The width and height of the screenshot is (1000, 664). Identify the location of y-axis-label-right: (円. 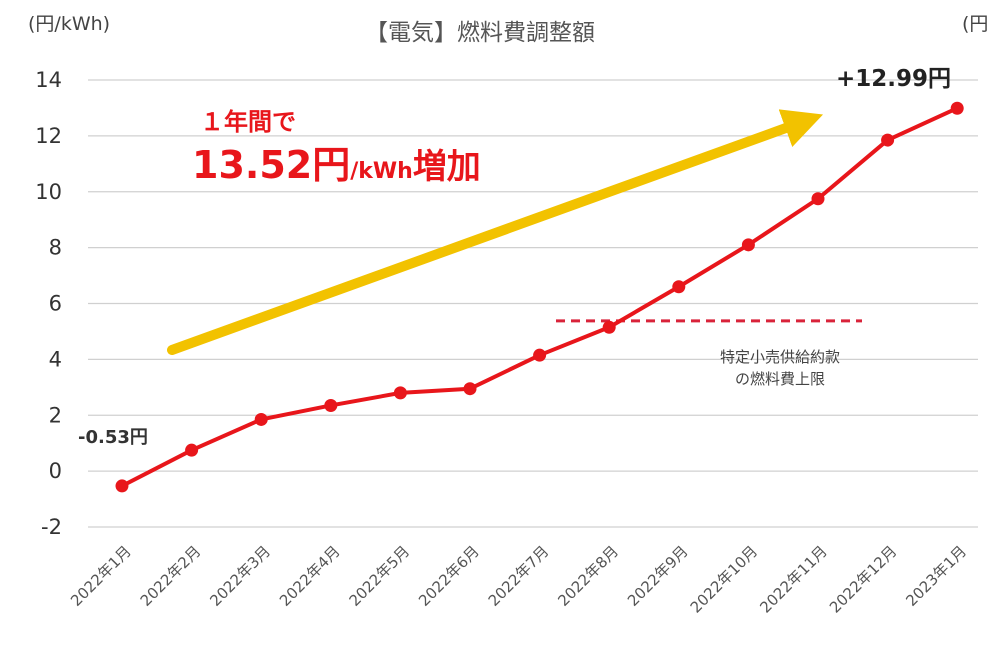
(975, 24).